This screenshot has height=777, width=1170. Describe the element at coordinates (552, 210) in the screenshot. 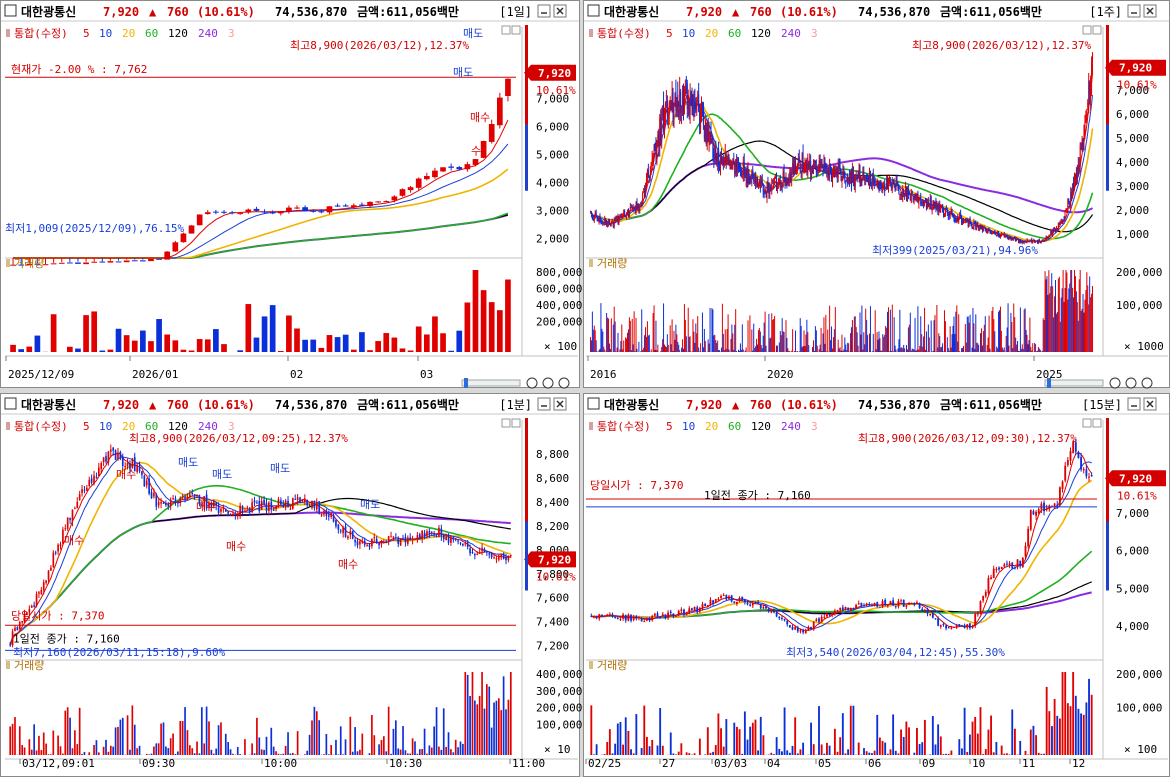

I see `price-tick: 3,000` at that location.